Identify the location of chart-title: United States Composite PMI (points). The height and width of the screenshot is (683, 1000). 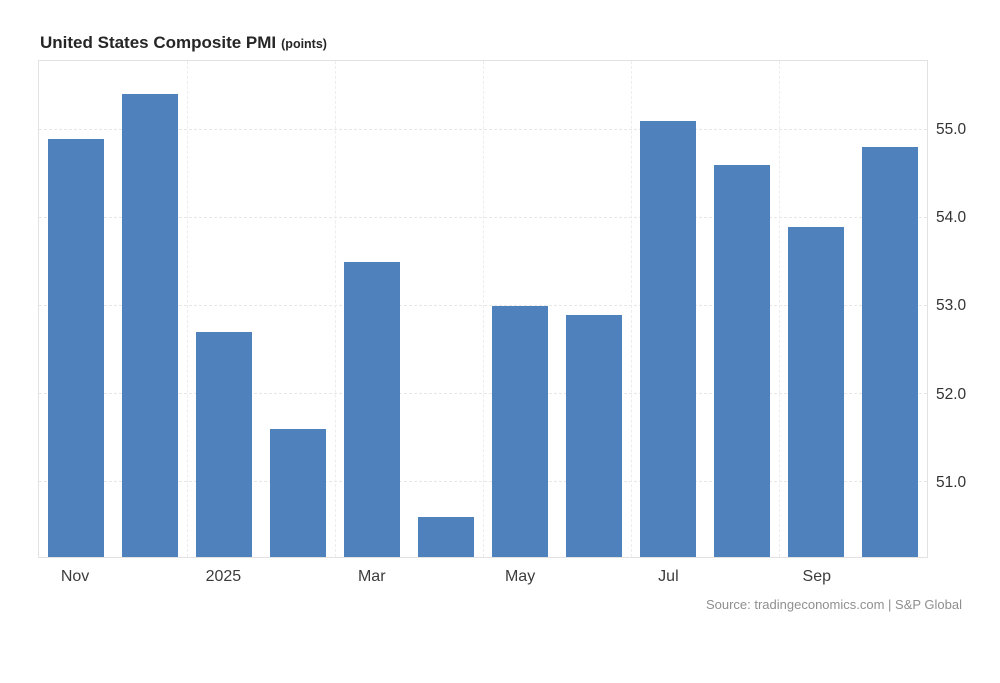
(183, 43).